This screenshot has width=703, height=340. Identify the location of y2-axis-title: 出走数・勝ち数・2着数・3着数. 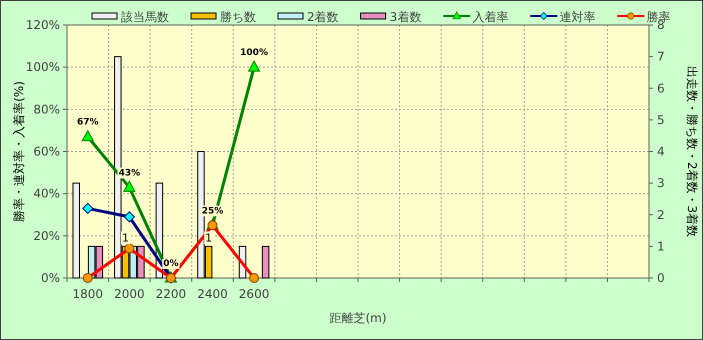
(692, 152).